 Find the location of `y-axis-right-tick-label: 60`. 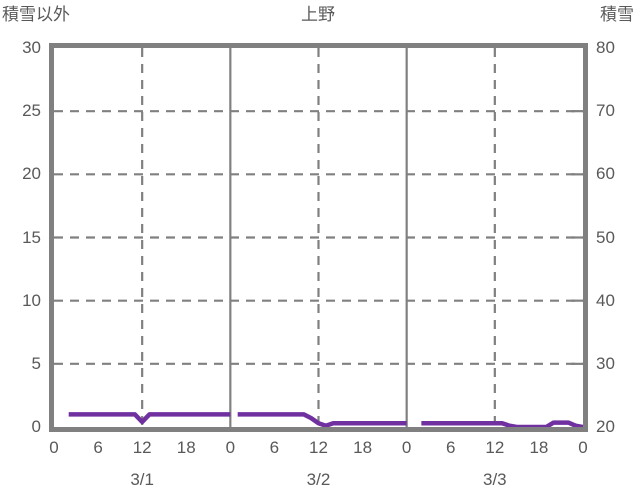

y-axis-right-tick-label: 60 is located at coordinates (605, 174).